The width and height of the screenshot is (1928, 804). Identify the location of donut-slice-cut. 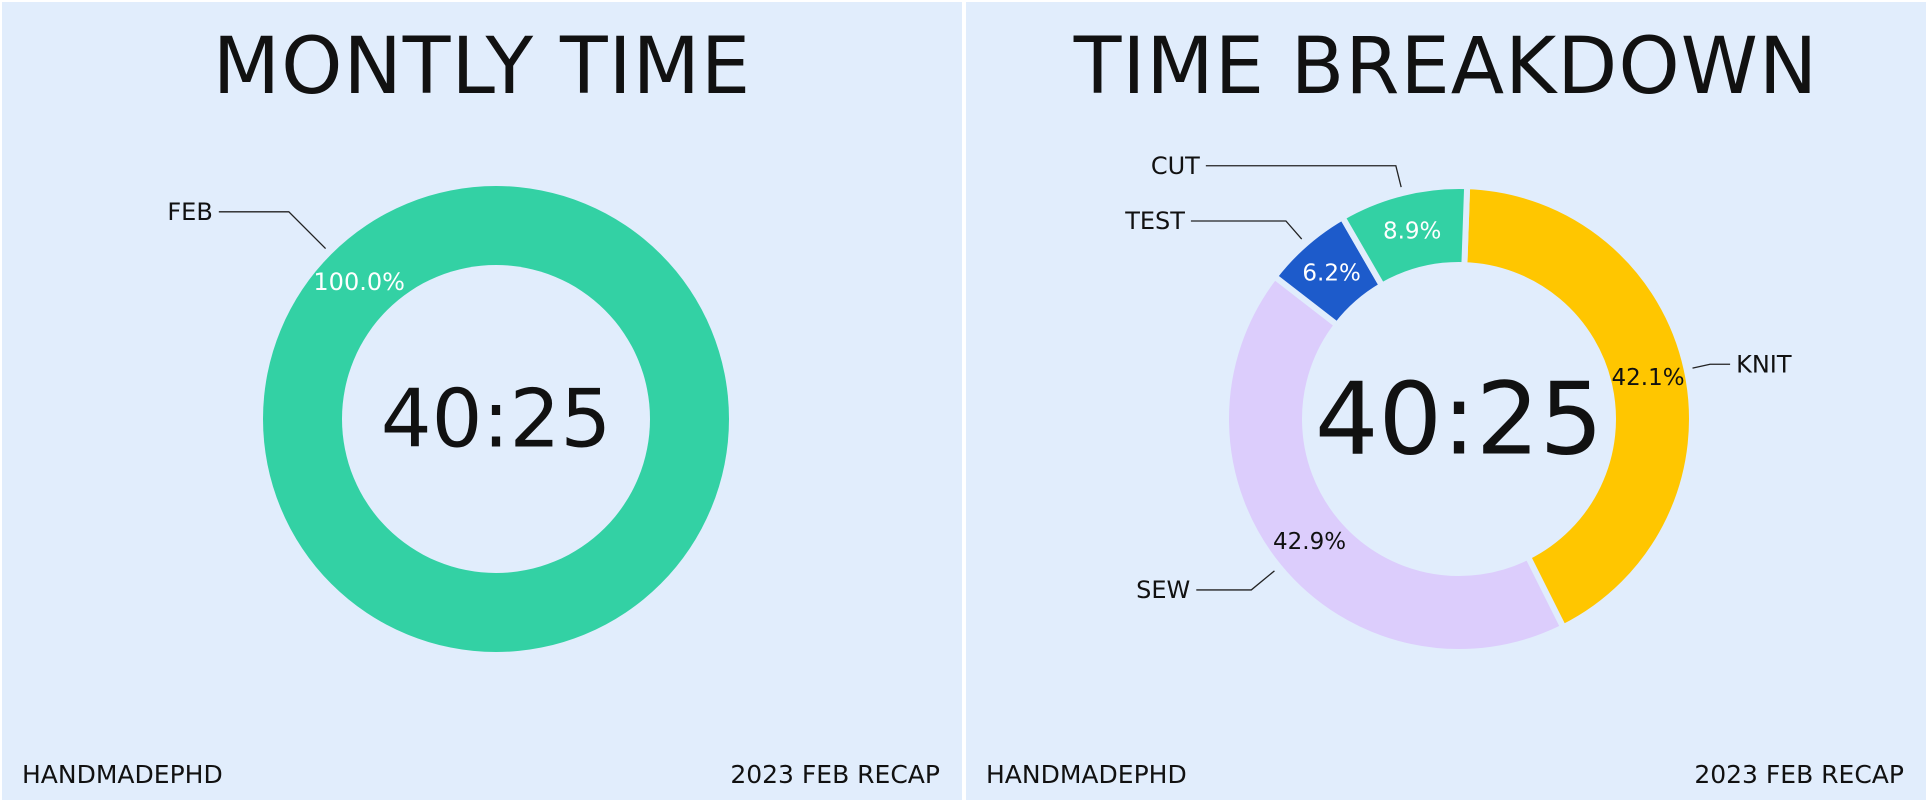
(1405, 236).